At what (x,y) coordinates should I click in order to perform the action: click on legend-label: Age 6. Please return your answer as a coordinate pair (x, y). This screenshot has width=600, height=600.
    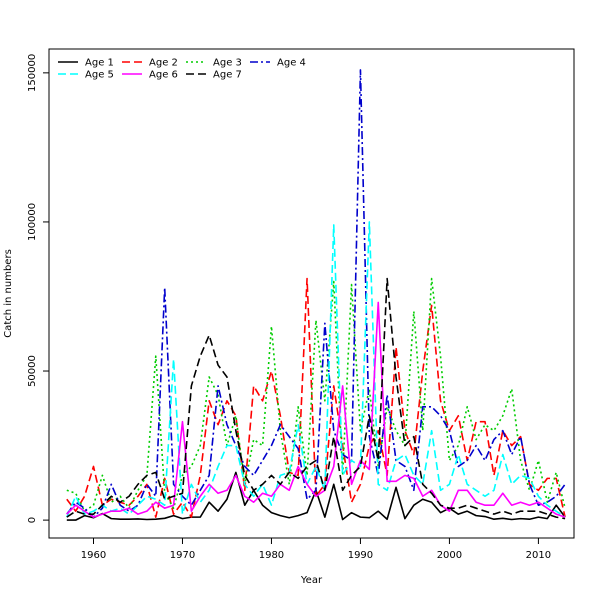
    Looking at the image, I should click on (163, 75).